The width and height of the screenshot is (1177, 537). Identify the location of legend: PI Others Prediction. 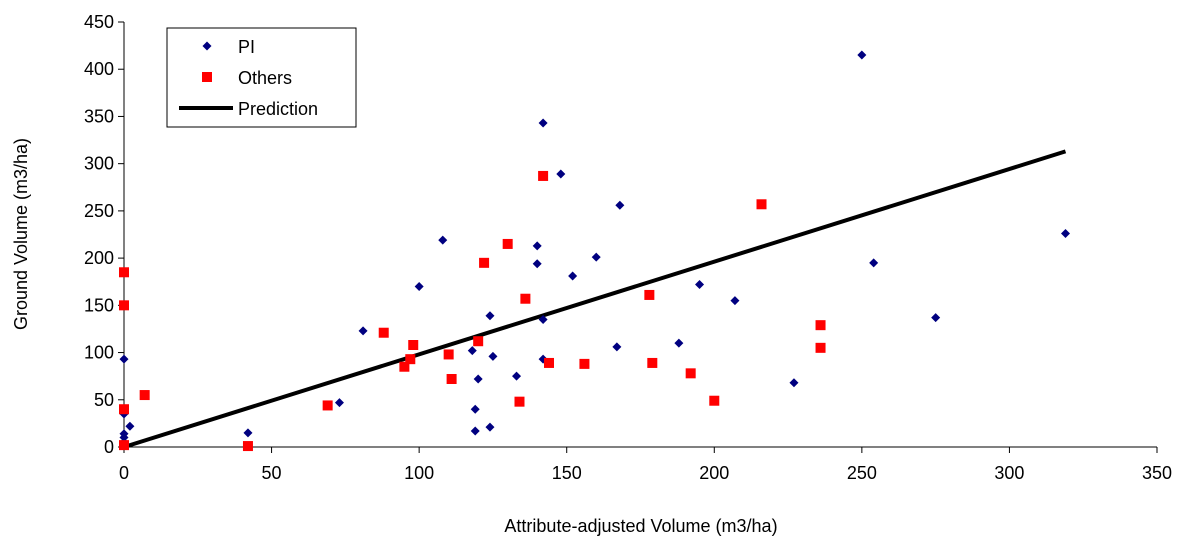
(261, 77).